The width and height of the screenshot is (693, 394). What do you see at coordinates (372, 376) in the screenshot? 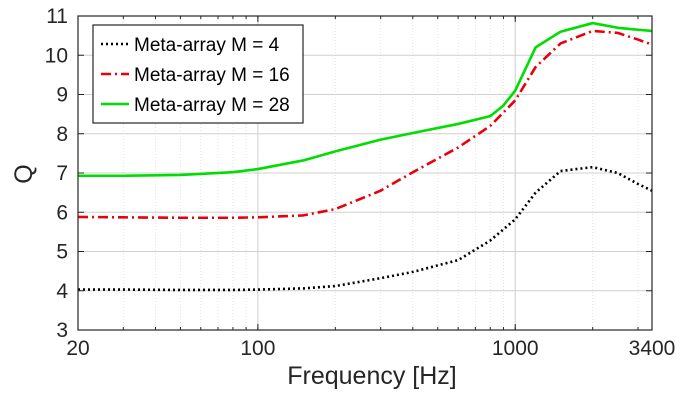
I see `x-axis-label: Frequency [Hz]` at bounding box center [372, 376].